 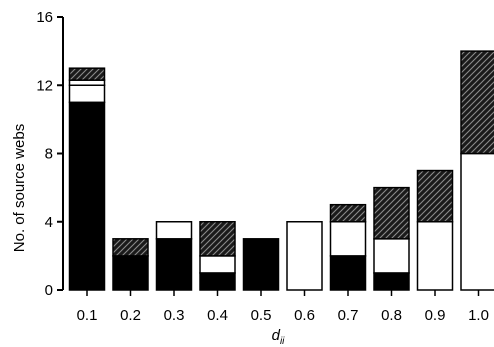 I want to click on y-ticks-group: 0 4 8 12 16, so click(x=49, y=154).